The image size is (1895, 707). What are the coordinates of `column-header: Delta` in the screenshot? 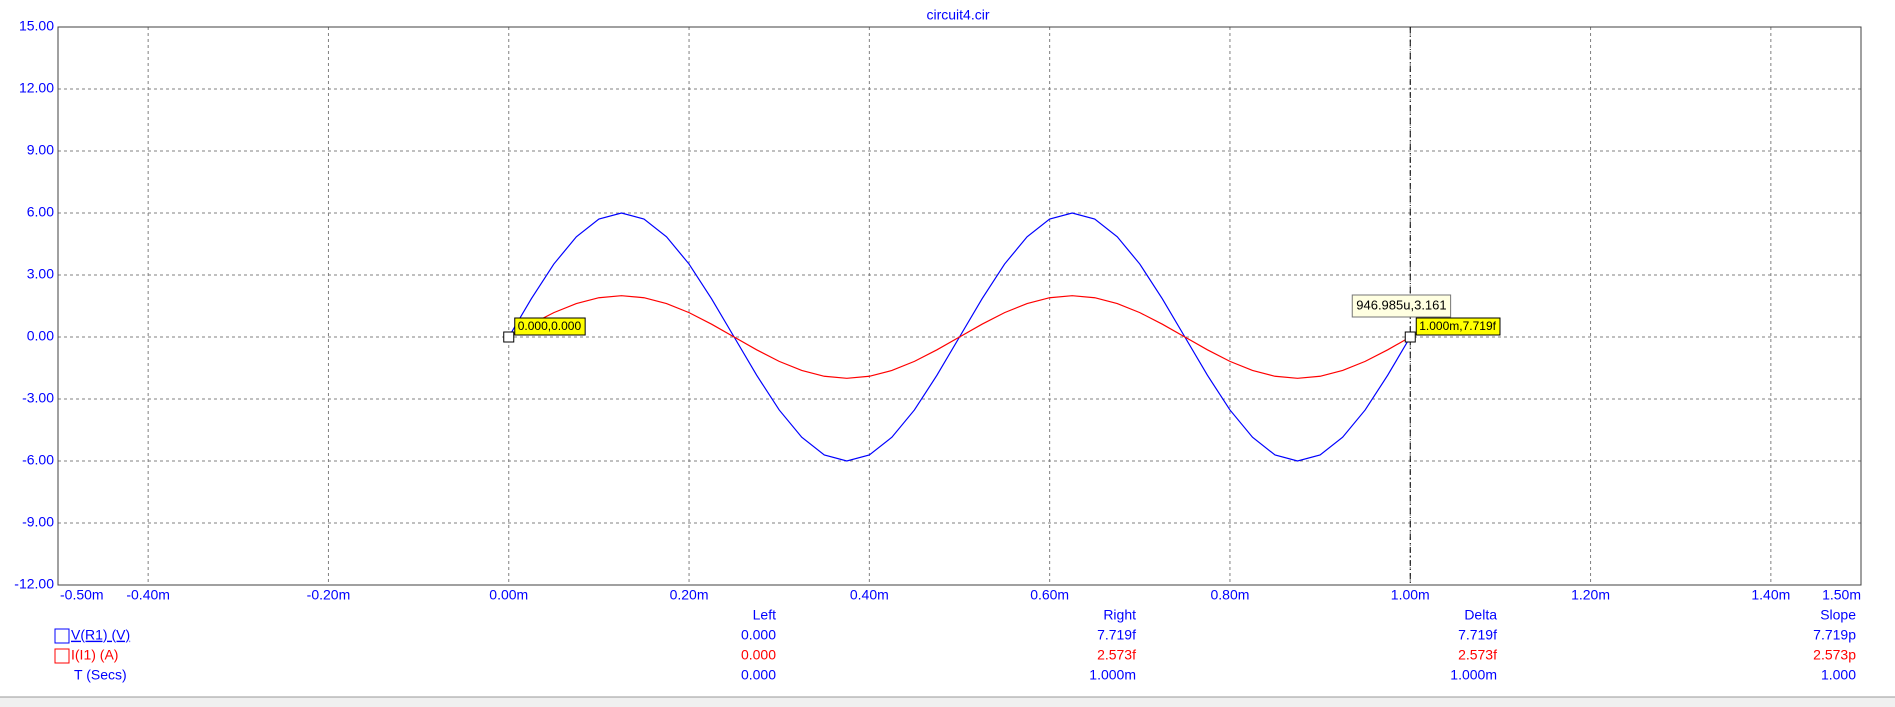 It's located at (1480, 615).